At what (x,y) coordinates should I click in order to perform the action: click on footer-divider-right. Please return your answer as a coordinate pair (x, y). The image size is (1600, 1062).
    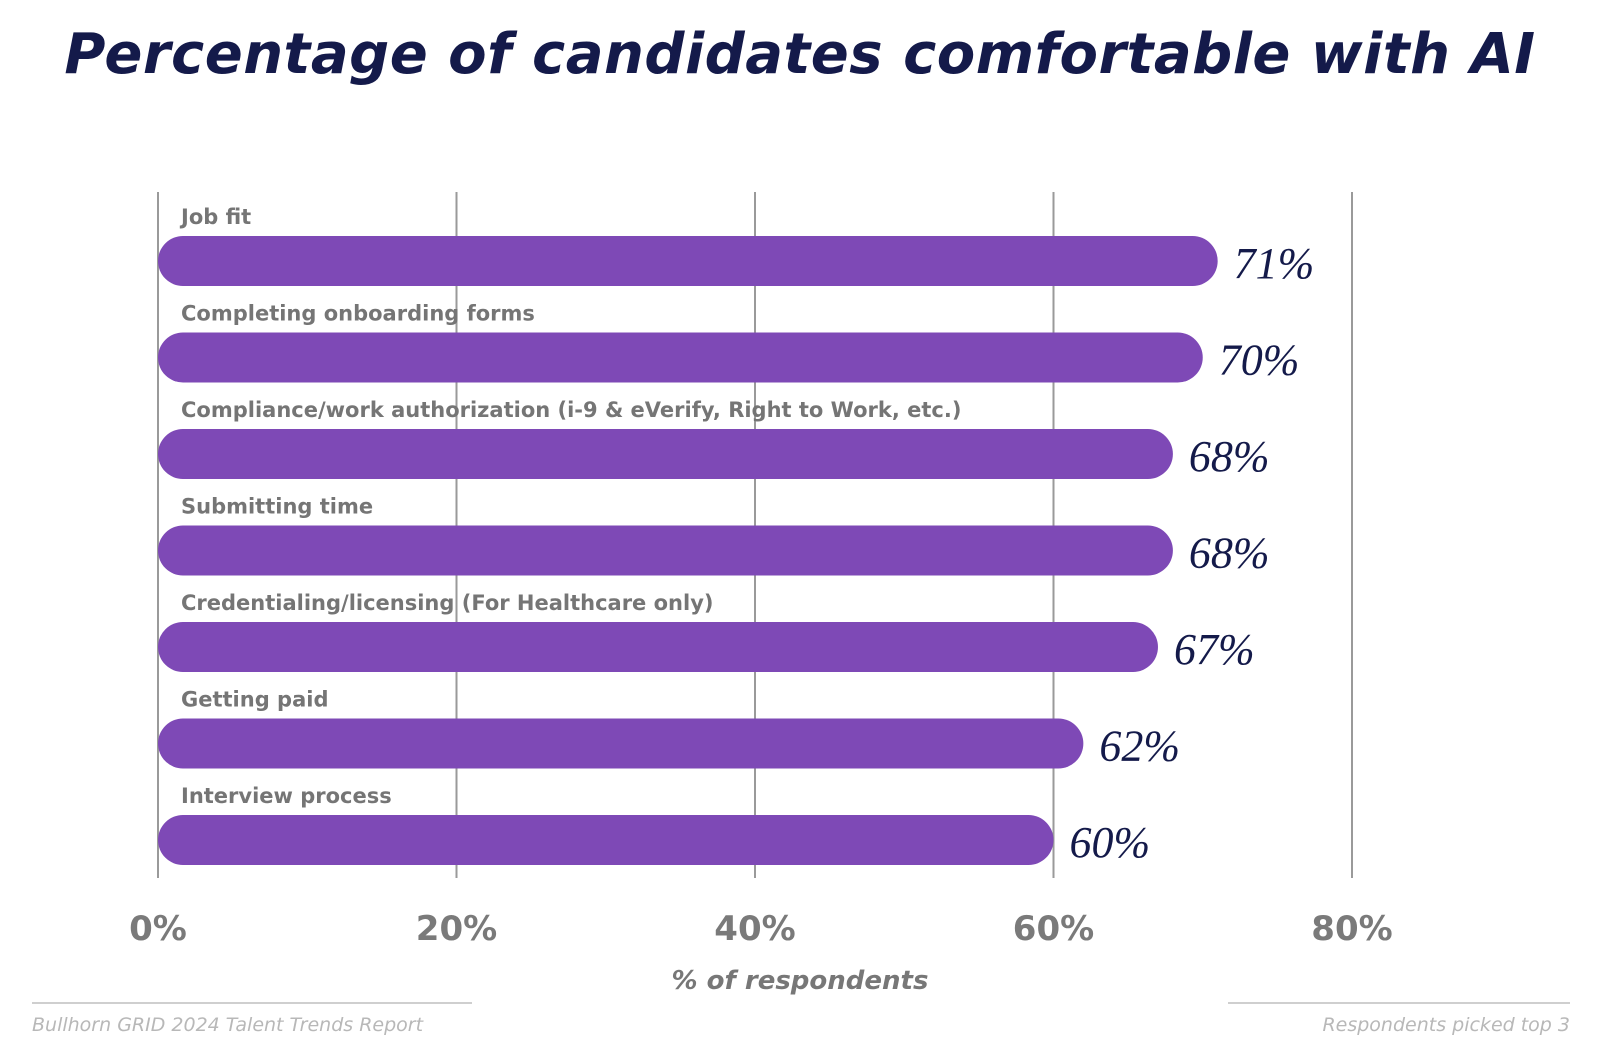
    Looking at the image, I should click on (1399, 1003).